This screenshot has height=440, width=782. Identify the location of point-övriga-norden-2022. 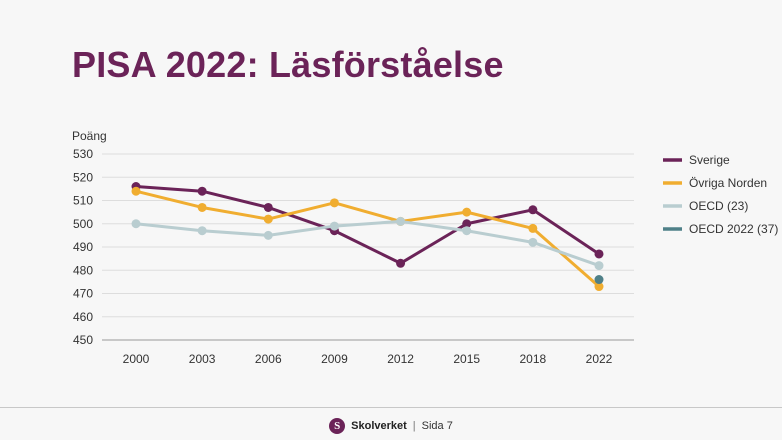
(599, 287).